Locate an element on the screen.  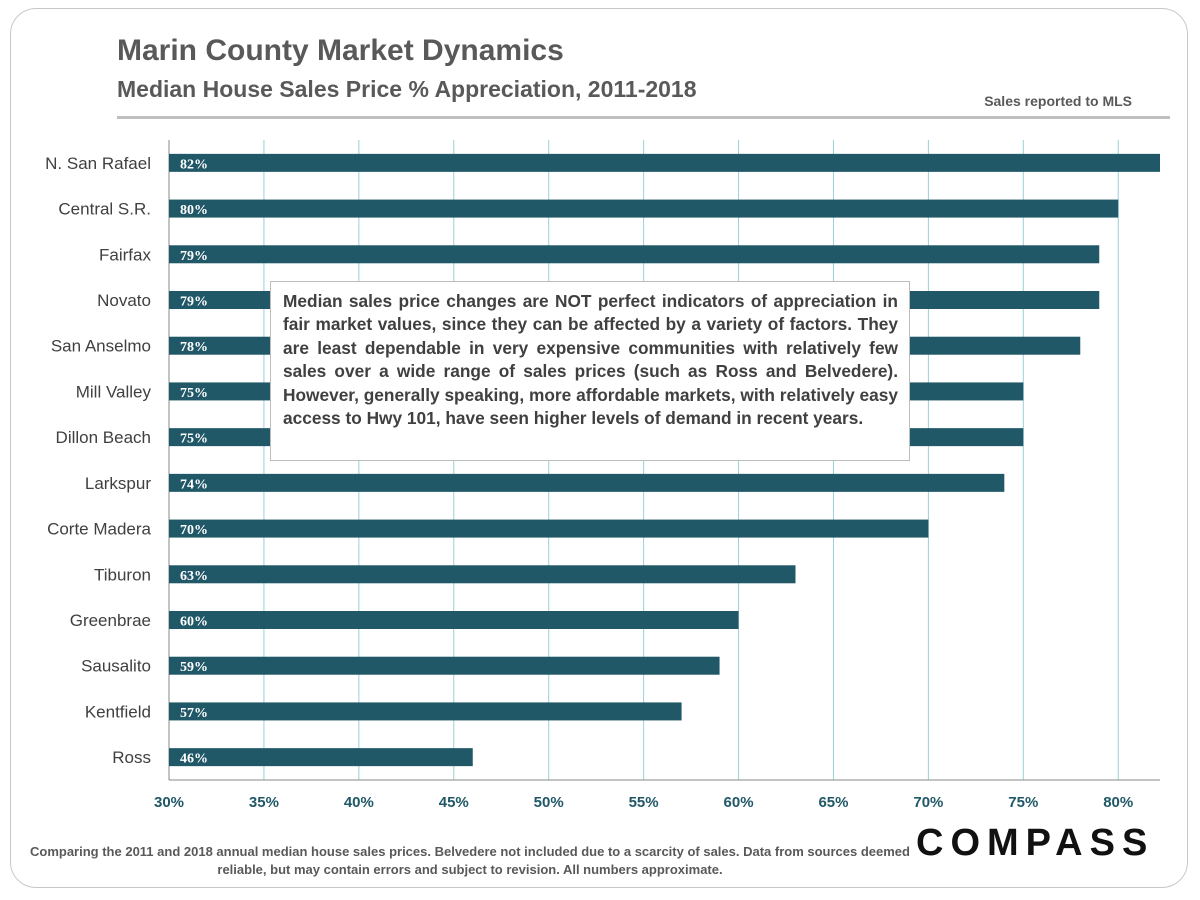
x-tick-label: 70% is located at coordinates (928, 802).